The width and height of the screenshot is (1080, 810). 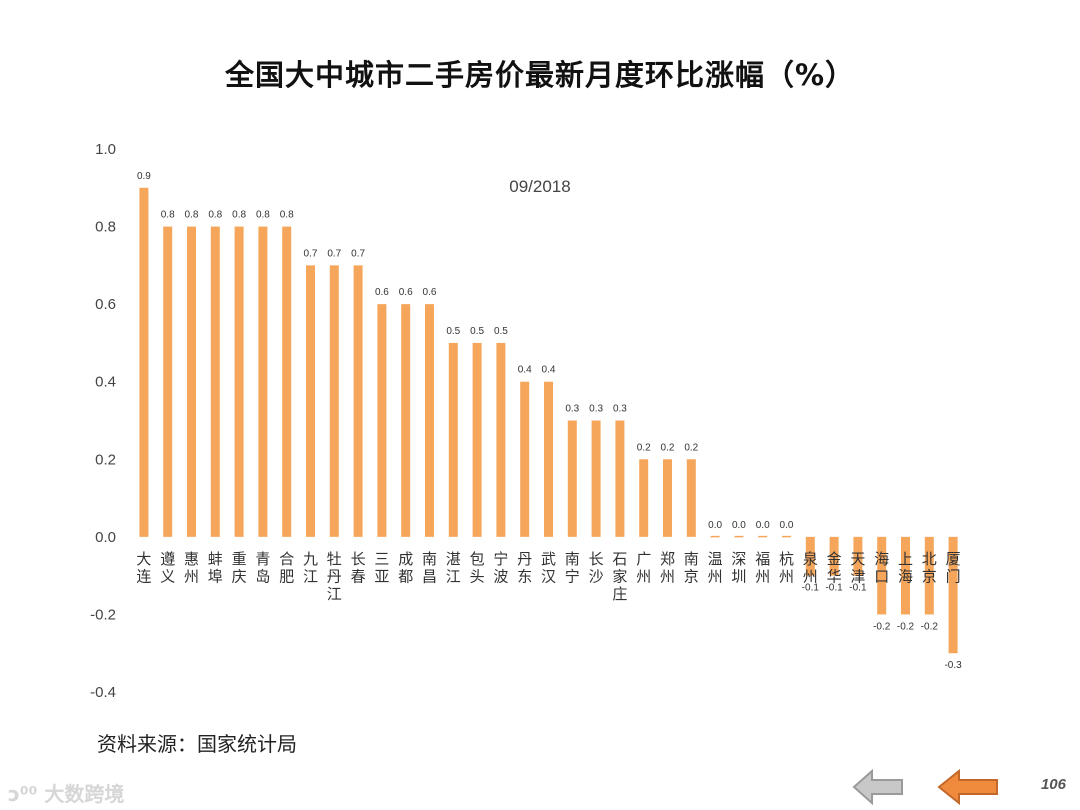 I want to click on category-label: 昌, so click(x=429, y=577).